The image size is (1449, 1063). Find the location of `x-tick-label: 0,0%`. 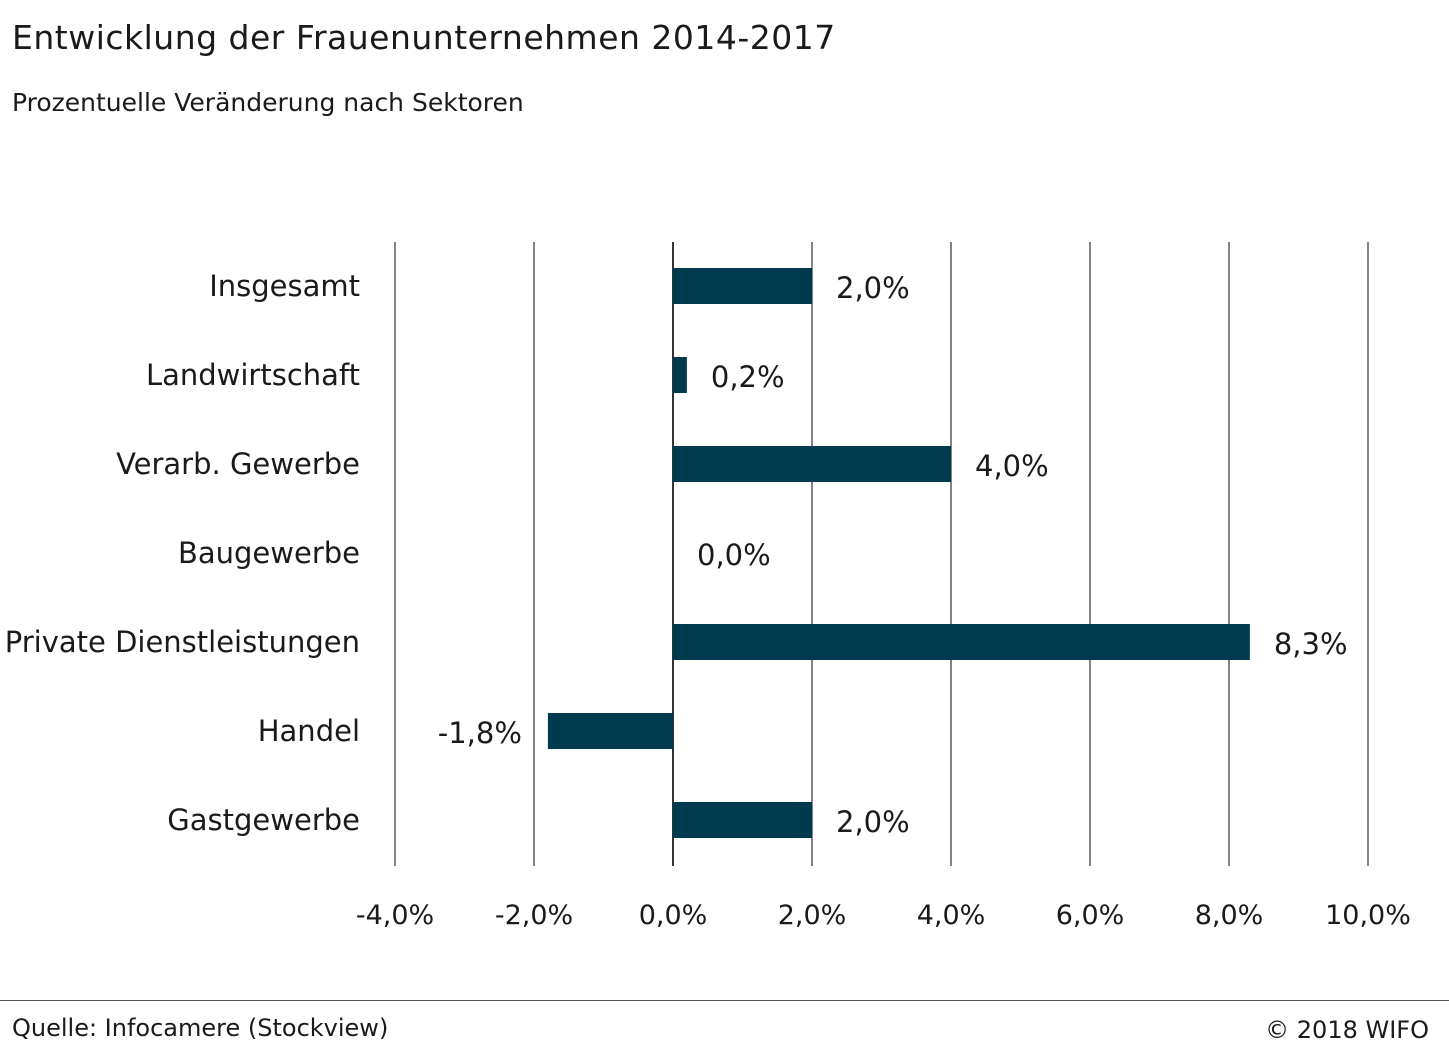

x-tick-label: 0,0% is located at coordinates (673, 915).